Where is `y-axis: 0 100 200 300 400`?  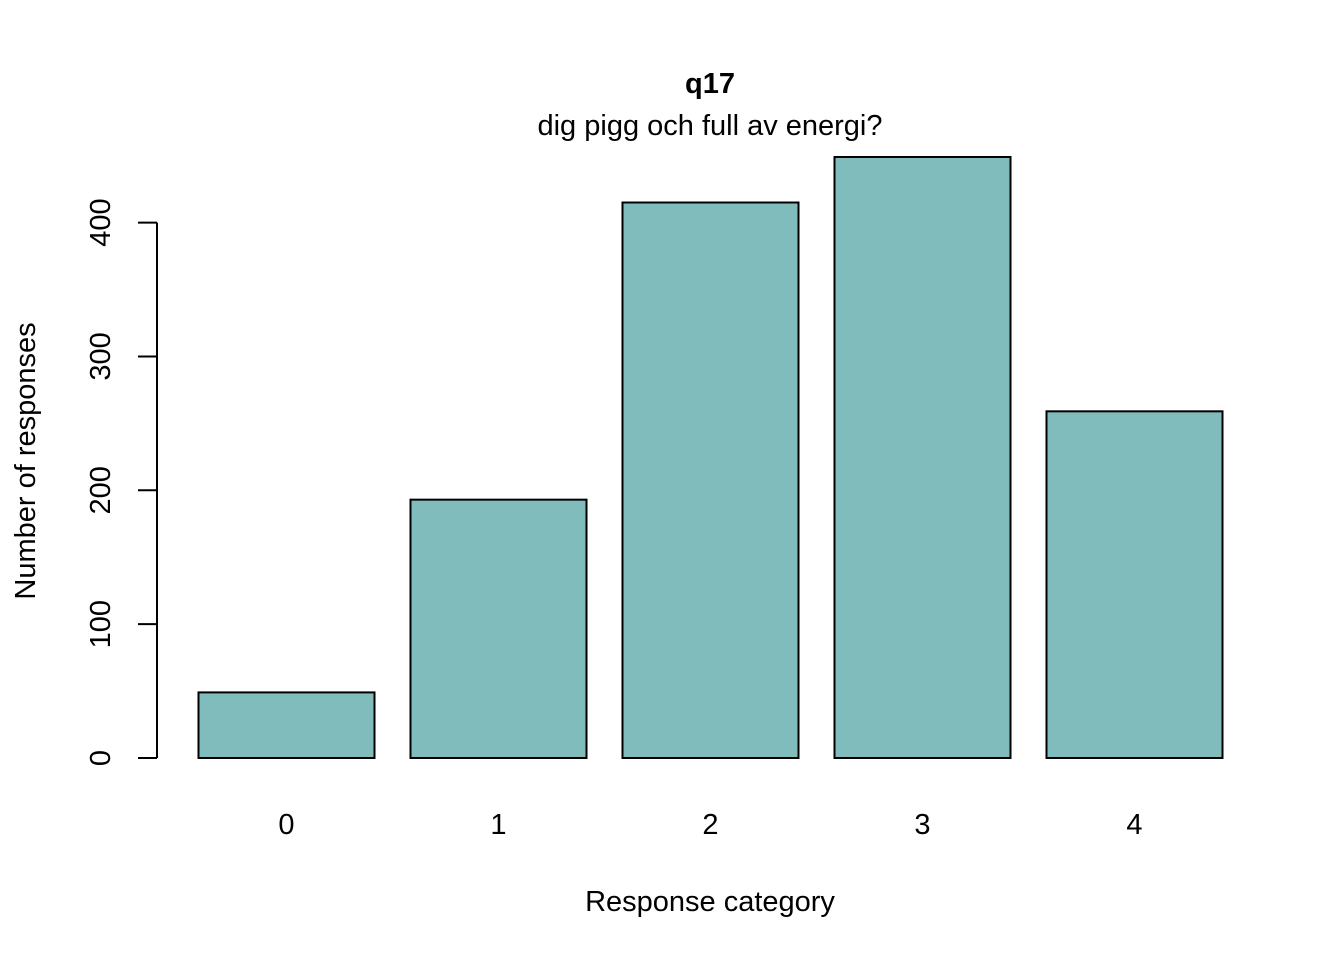 y-axis: 0 100 200 300 400 is located at coordinates (121, 482).